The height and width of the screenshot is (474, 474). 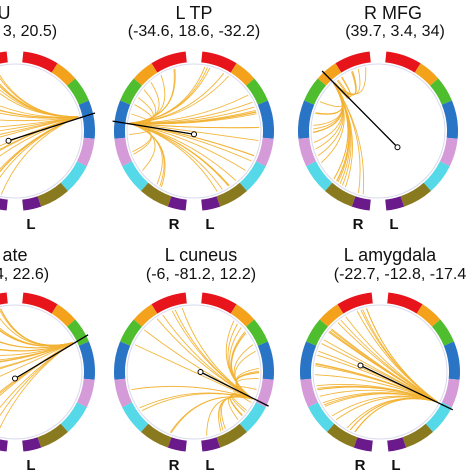 What do you see at coordinates (194, 31) in the screenshot?
I see `panel-coords-2: (-34.6, 18.6, -32.2)` at bounding box center [194, 31].